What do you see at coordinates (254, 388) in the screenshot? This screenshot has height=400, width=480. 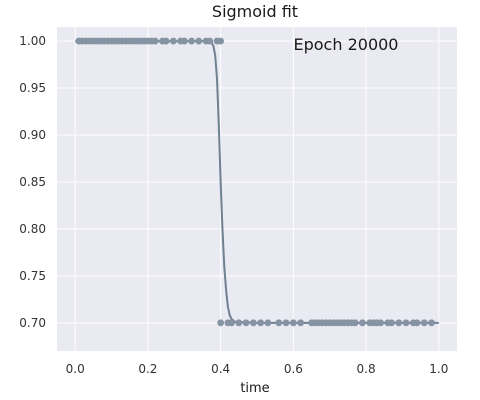 I see `x-axis-label: time` at bounding box center [254, 388].